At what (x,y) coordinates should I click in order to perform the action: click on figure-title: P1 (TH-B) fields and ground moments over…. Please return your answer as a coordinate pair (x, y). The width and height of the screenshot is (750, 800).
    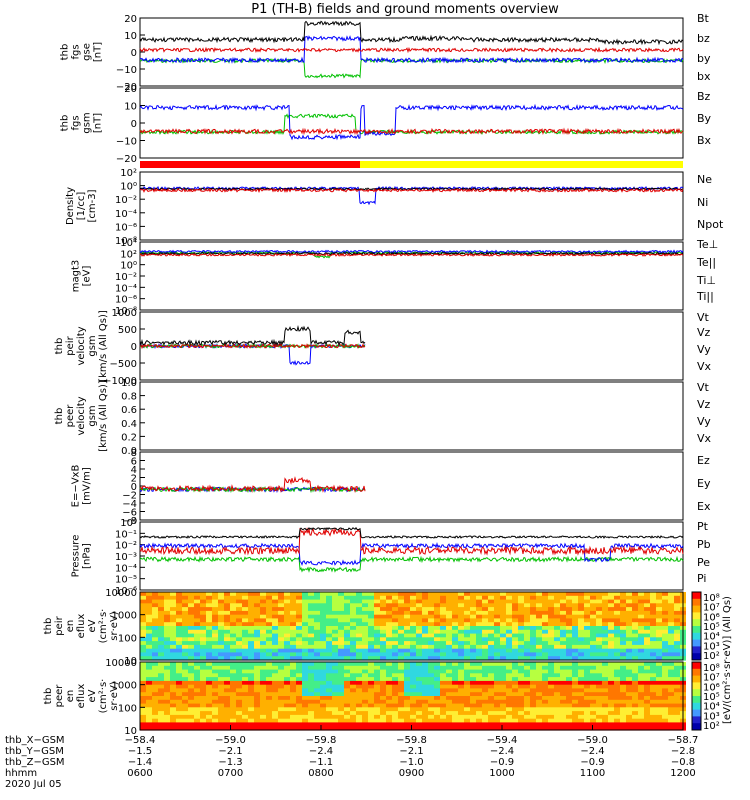
    Looking at the image, I should click on (405, 9).